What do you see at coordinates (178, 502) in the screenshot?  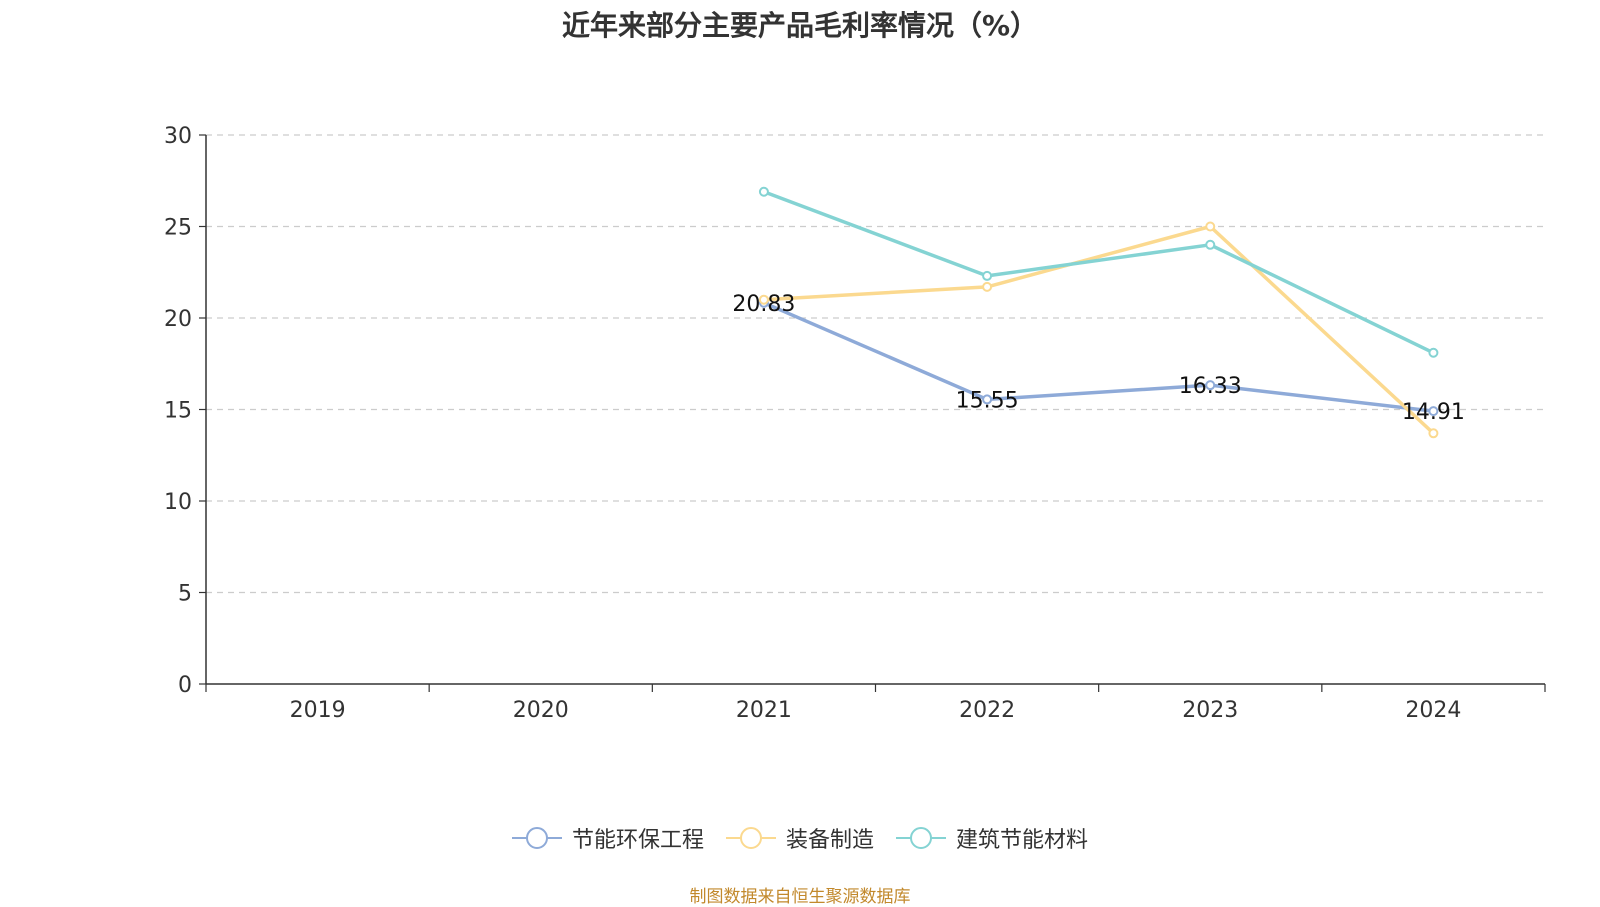 I see `y-tick-label: 10` at bounding box center [178, 502].